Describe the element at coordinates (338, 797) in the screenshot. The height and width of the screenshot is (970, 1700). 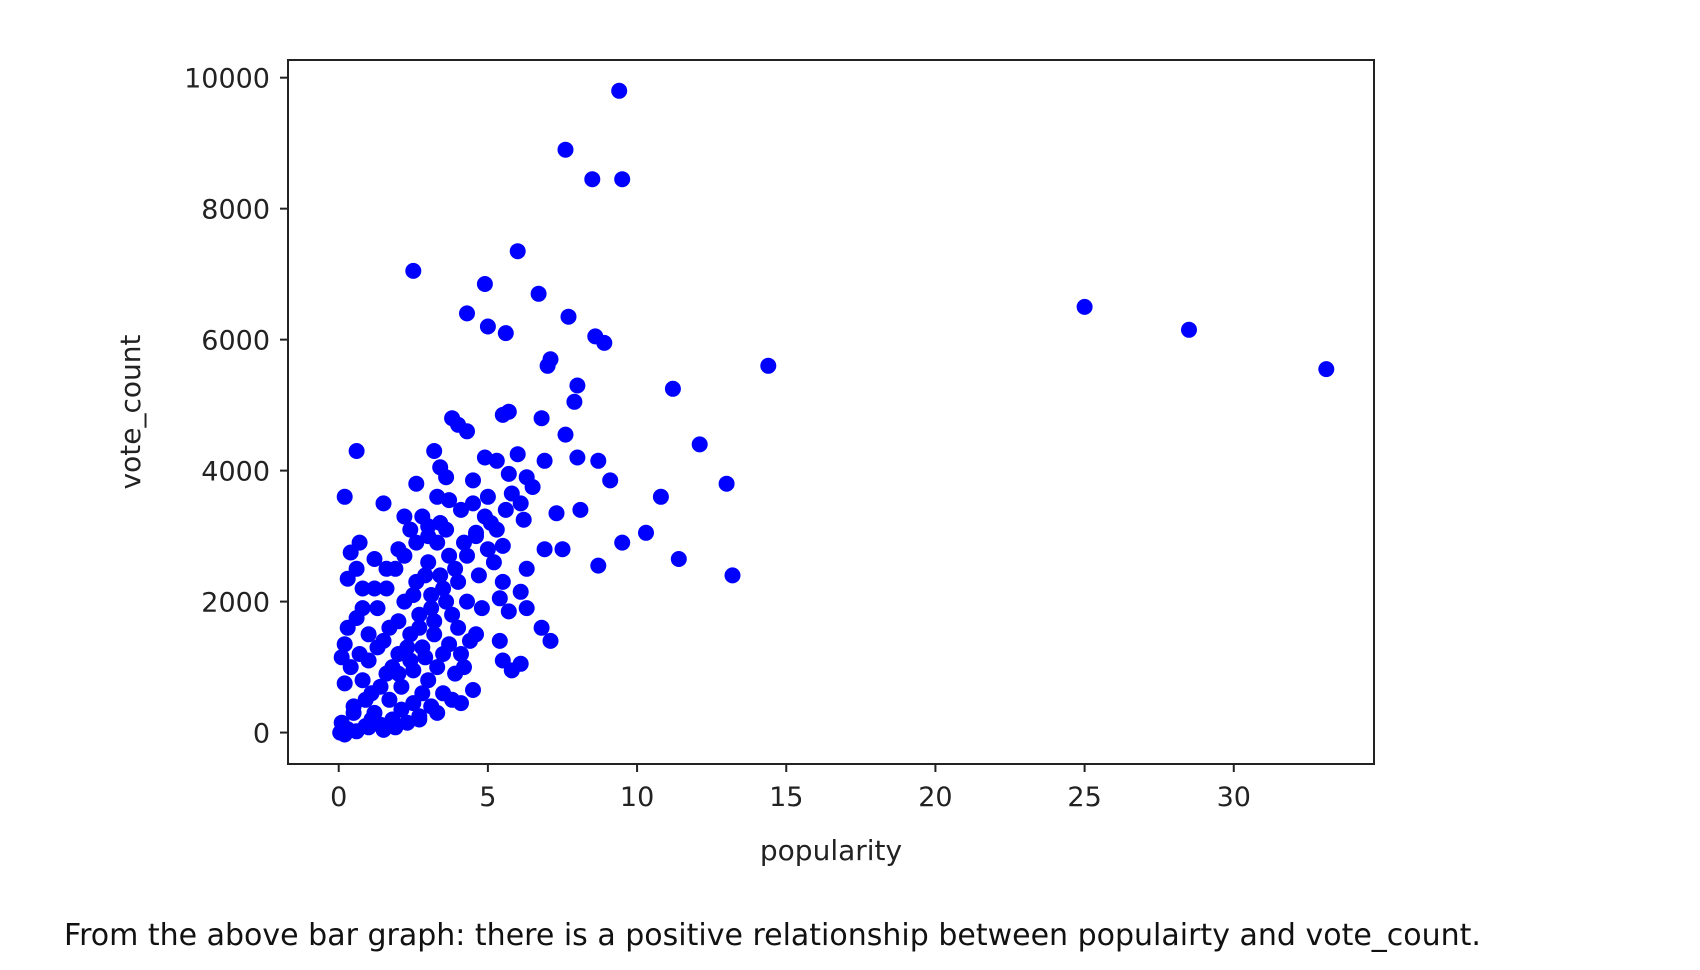
I see `x-tick-label-0: 0` at that location.